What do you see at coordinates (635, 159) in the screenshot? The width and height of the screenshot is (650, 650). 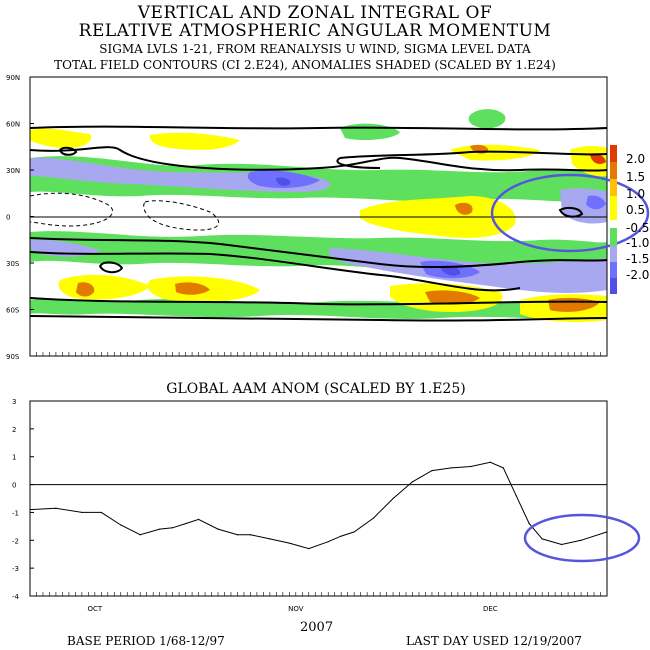 I see `colorbar-label: 2.0` at bounding box center [635, 159].